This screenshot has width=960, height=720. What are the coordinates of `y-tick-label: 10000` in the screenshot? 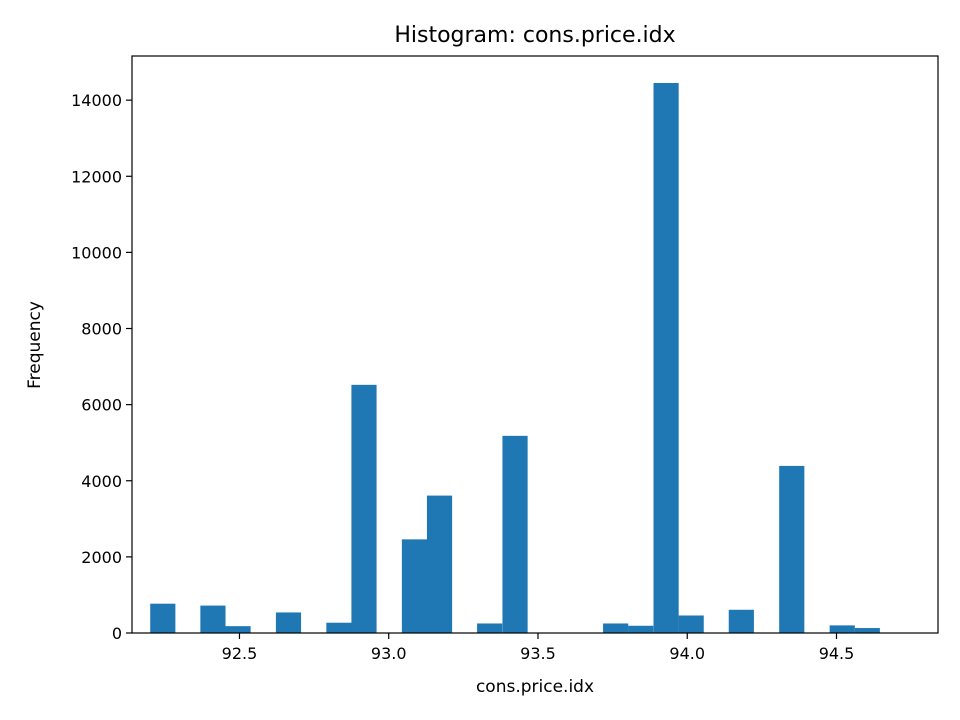 It's located at (96, 252).